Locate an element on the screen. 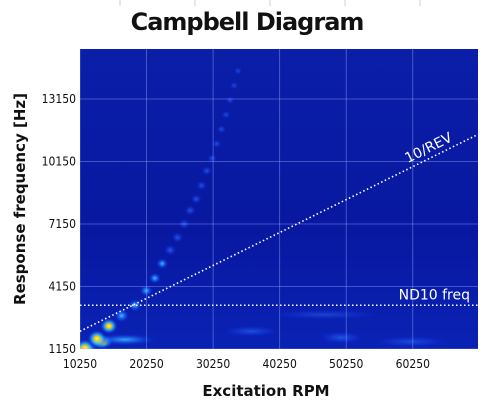  y-ticks: 1150 4150 7150 10150 13150 is located at coordinates (59, 224).